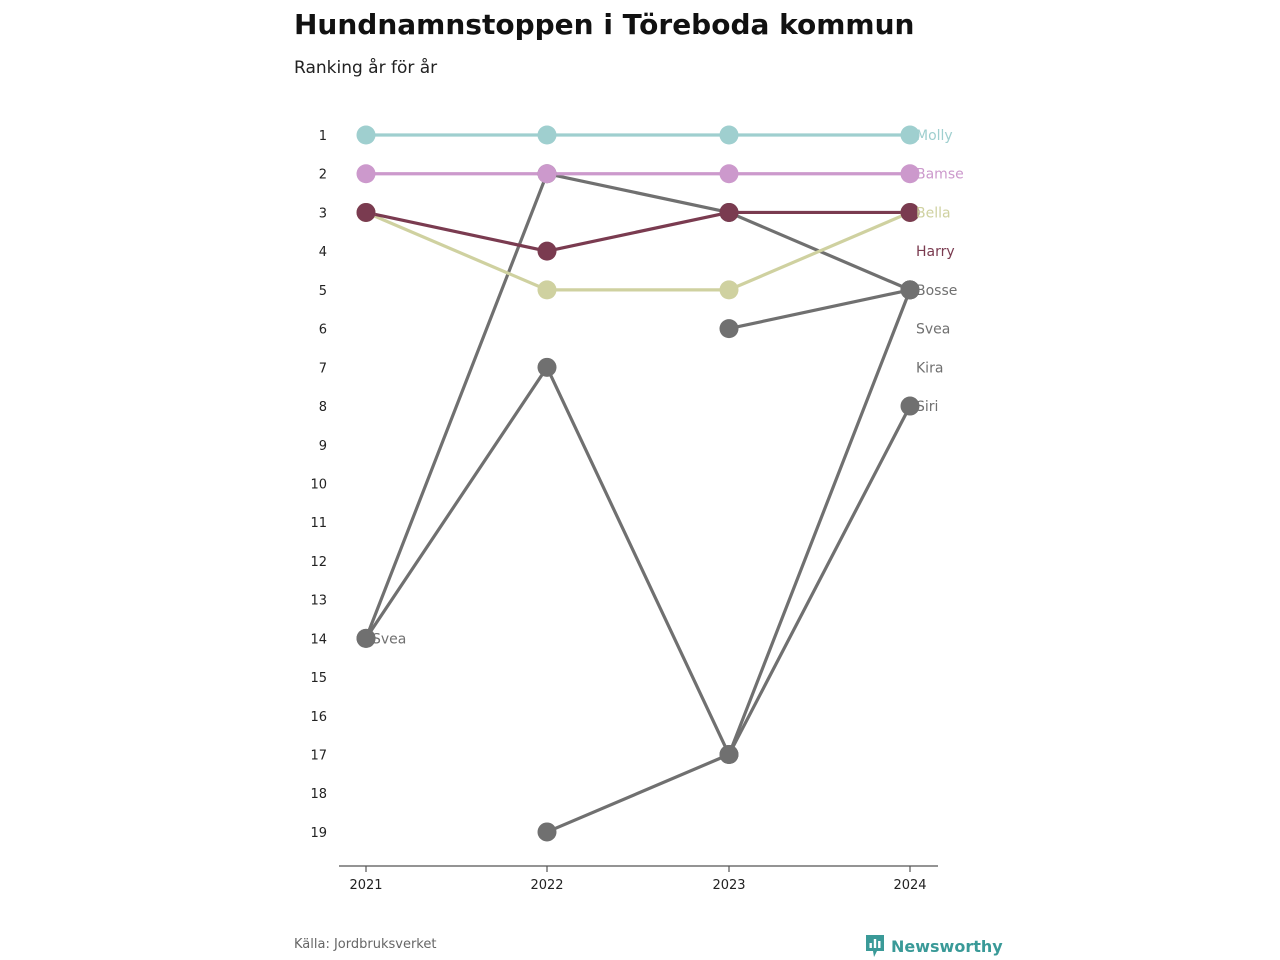 The image size is (1280, 960). Describe the element at coordinates (929, 368) in the screenshot. I see `end-label-kira: Kira` at that location.